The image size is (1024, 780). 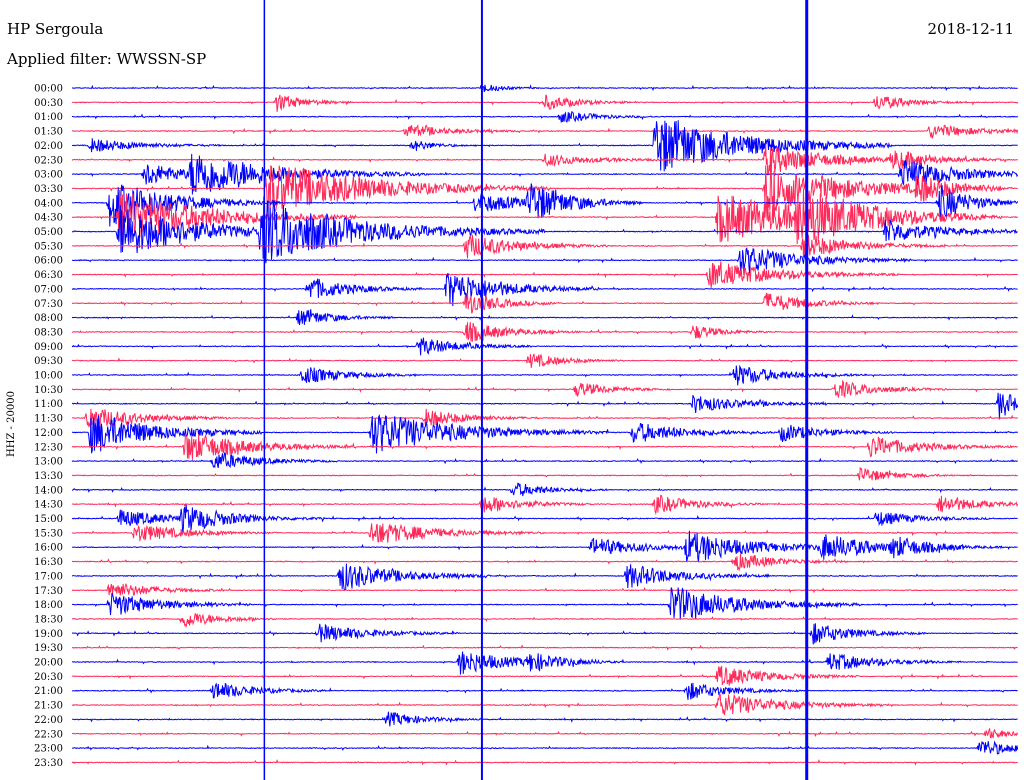 I want to click on row-time-label: 05:30, so click(x=48, y=246).